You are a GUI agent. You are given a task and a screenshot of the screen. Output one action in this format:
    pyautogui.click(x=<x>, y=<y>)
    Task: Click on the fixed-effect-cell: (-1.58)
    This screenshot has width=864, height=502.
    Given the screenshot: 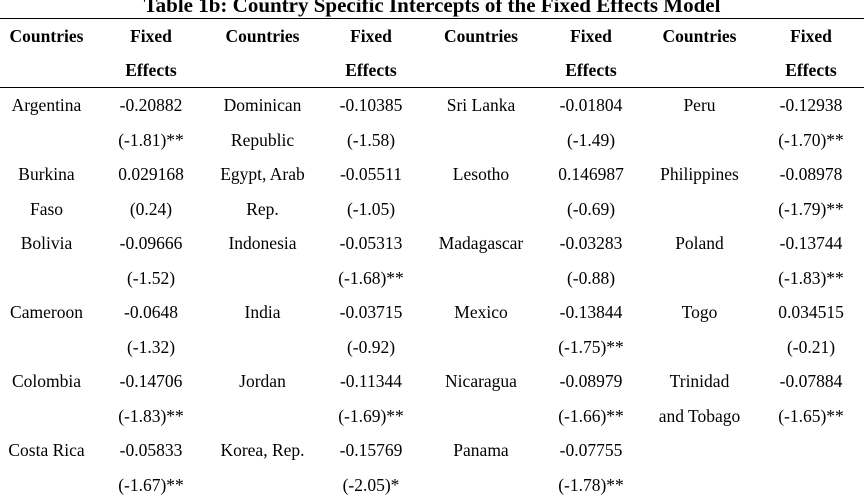 What is the action you would take?
    pyautogui.click(x=371, y=140)
    